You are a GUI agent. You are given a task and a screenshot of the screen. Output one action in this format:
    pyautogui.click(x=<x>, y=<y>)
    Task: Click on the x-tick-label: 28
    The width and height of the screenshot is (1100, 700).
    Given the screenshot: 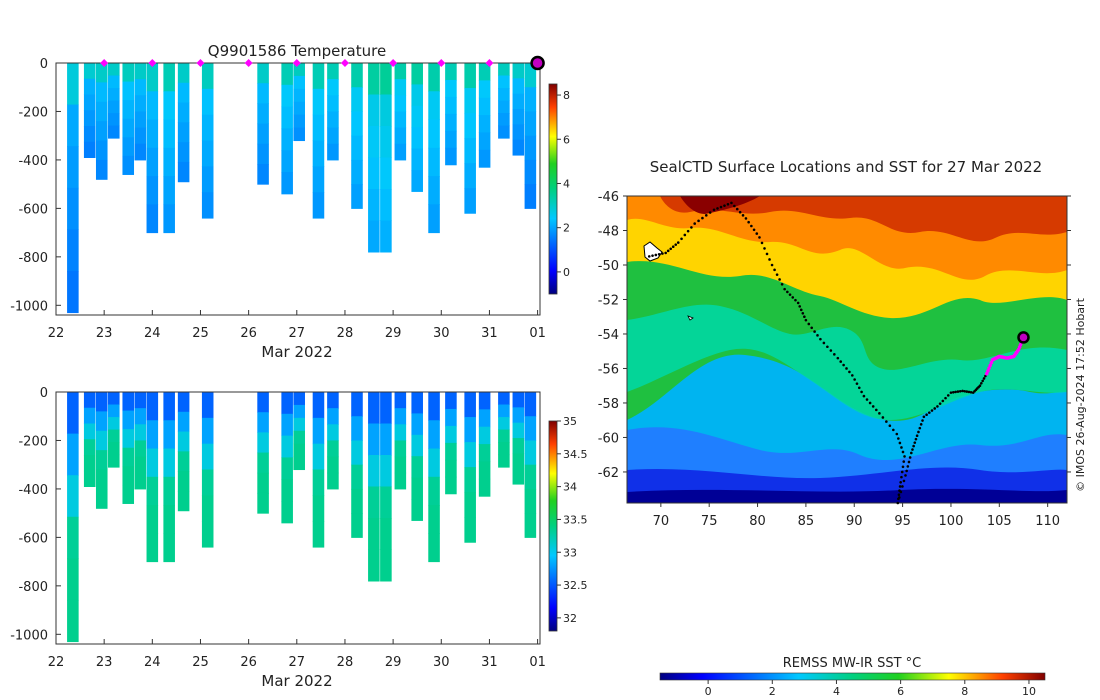 What is the action you would take?
    pyautogui.click(x=345, y=333)
    